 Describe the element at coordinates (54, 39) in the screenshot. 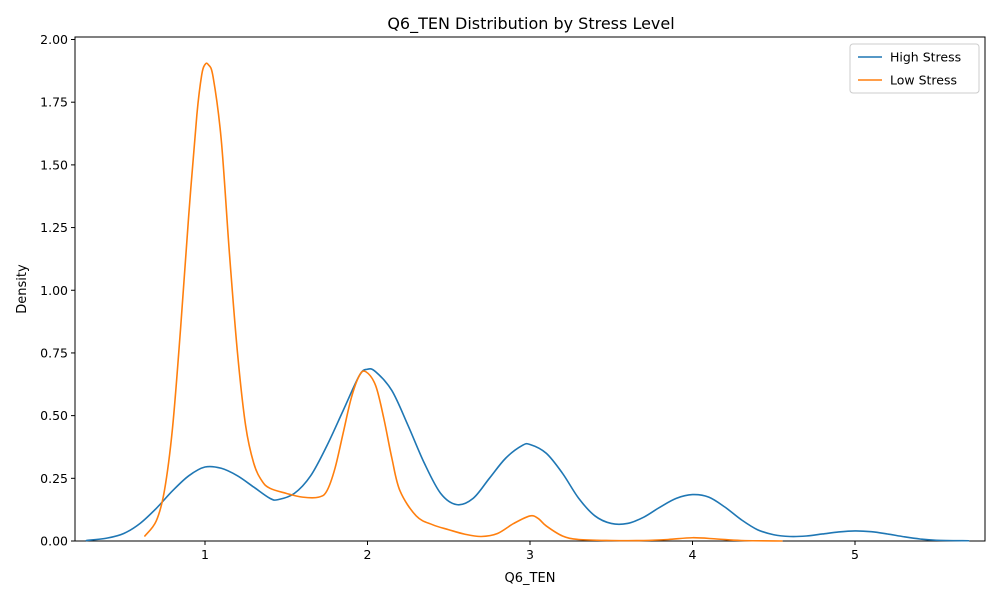

I see `y-tick-label: 2.00` at that location.